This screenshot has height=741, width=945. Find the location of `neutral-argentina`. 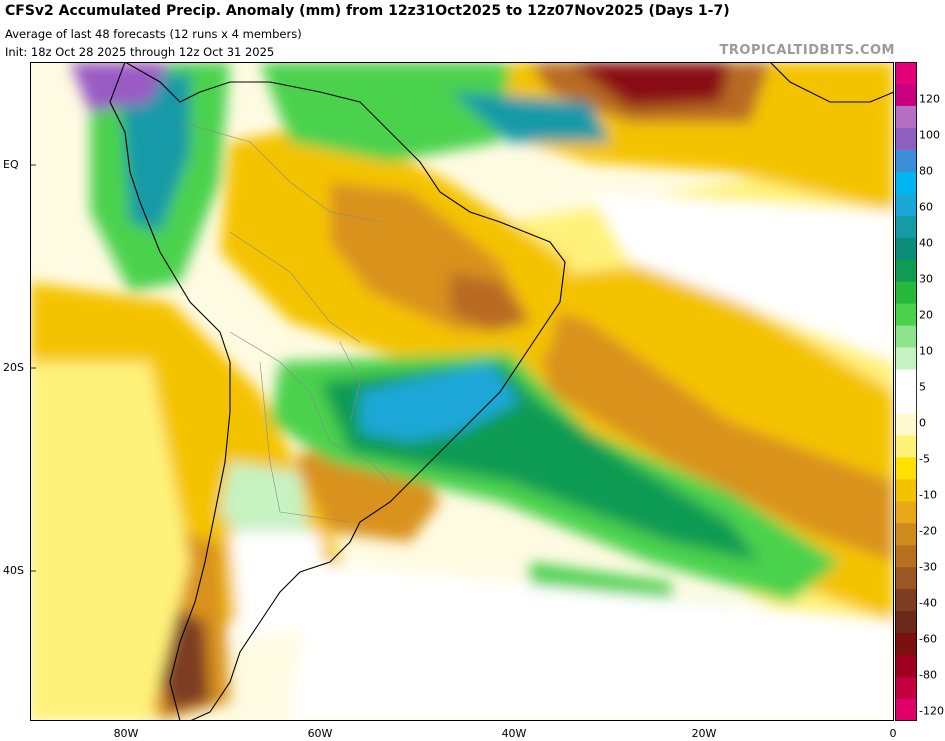

neutral-argentina is located at coordinates (280, 587).